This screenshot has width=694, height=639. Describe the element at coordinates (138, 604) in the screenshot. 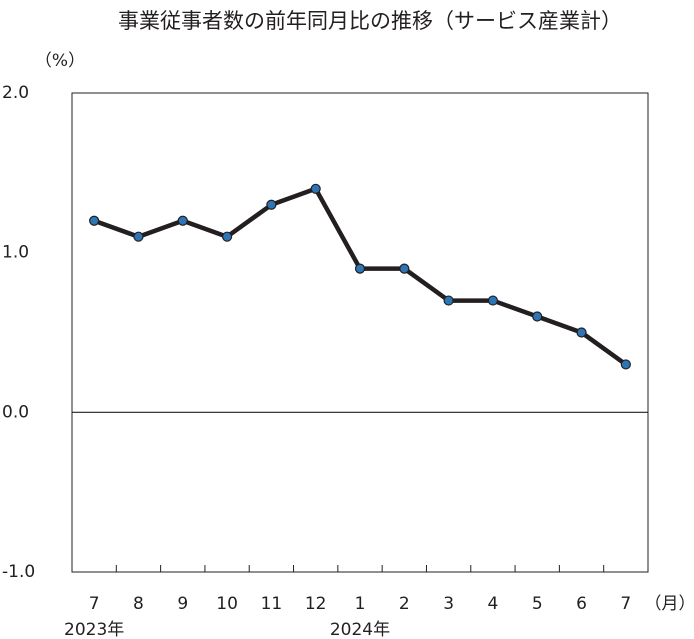

I see `x-tick-label: 8` at that location.